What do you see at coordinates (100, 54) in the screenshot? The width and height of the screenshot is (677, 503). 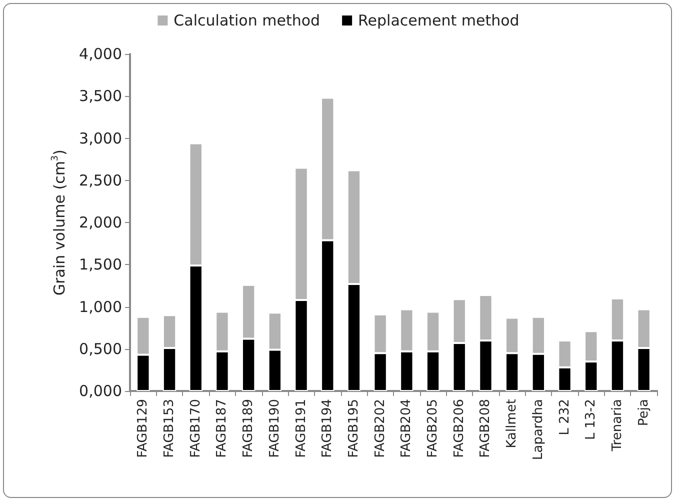 I see `y-tick-label: 4,000` at bounding box center [100, 54].